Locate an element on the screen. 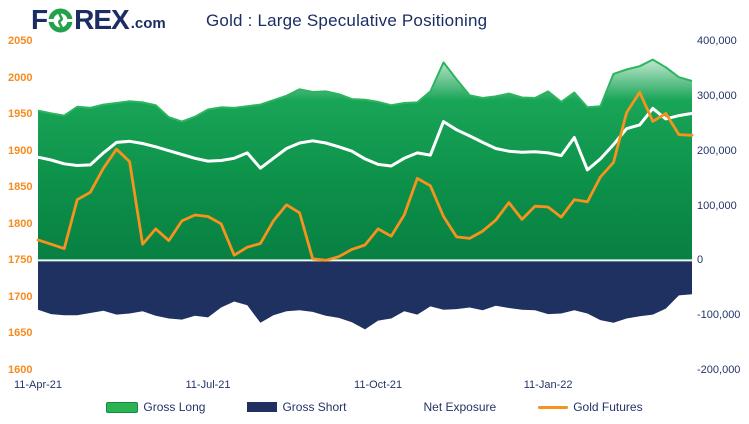  gold-futures-label: Gold Futures is located at coordinates (608, 407).